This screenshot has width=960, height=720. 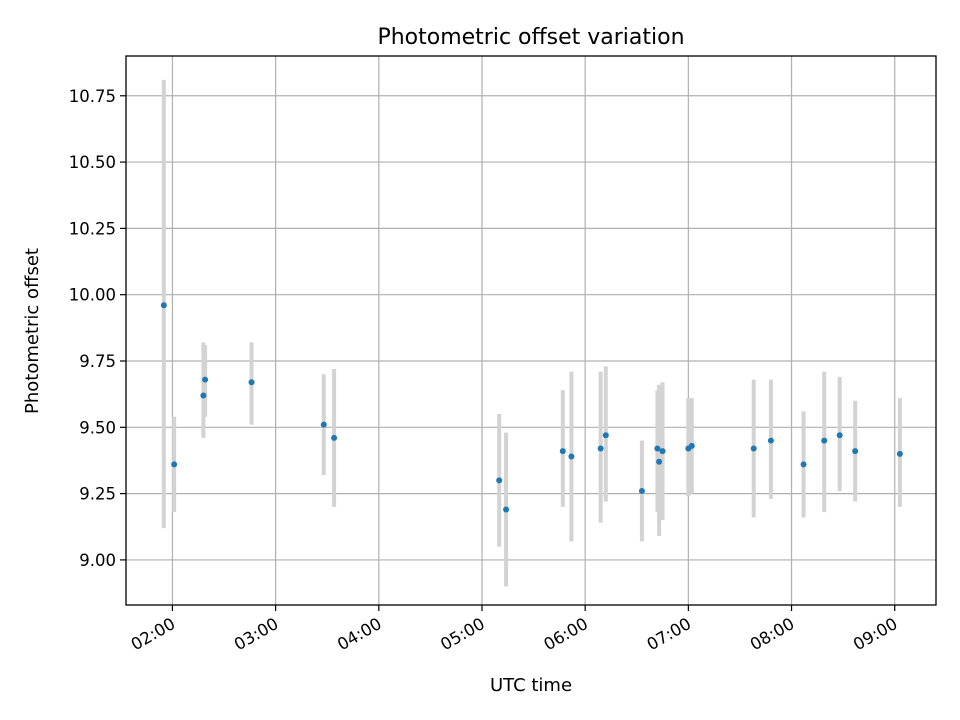 I want to click on x-tick-label: 02:00, so click(x=153, y=634).